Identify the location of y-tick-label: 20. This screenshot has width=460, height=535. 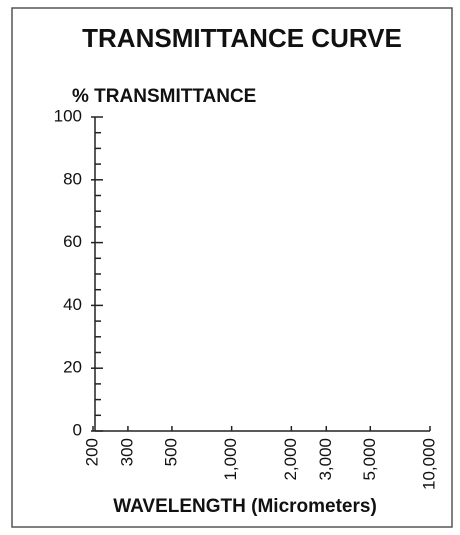
(72, 367).